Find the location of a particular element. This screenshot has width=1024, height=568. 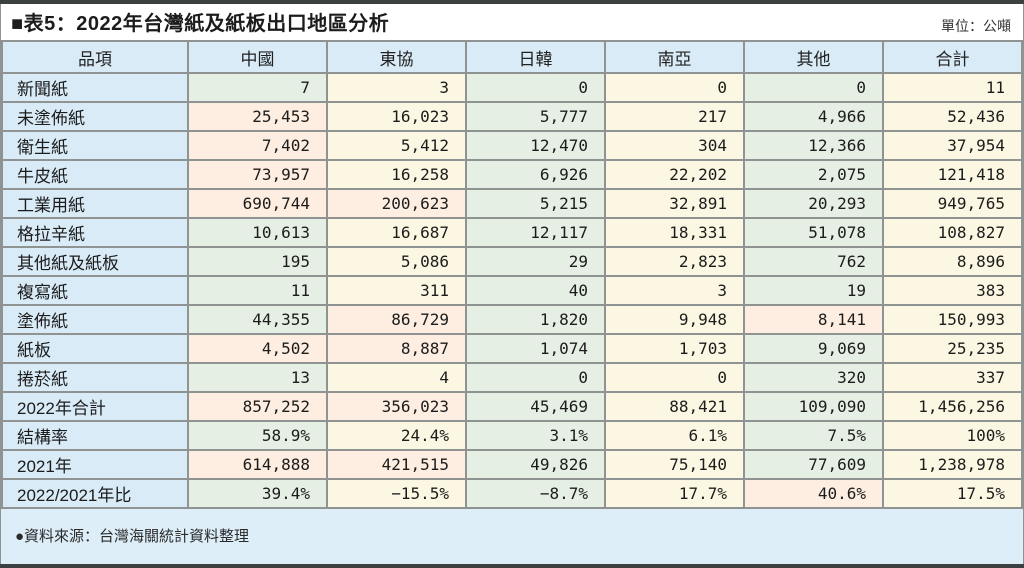

value-cell: 9,069 is located at coordinates (813, 348).